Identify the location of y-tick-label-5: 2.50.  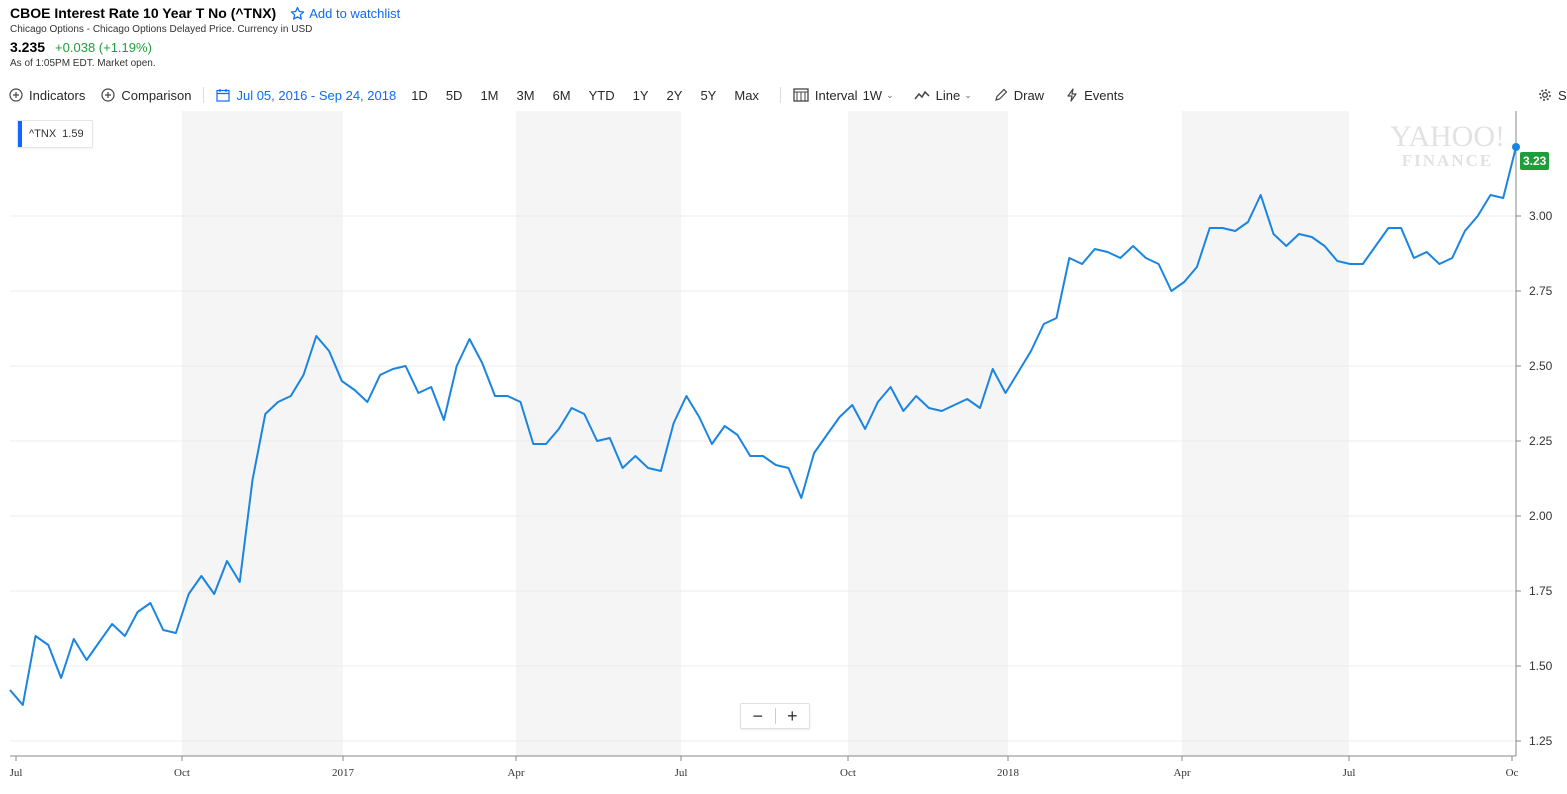
(1541, 366).